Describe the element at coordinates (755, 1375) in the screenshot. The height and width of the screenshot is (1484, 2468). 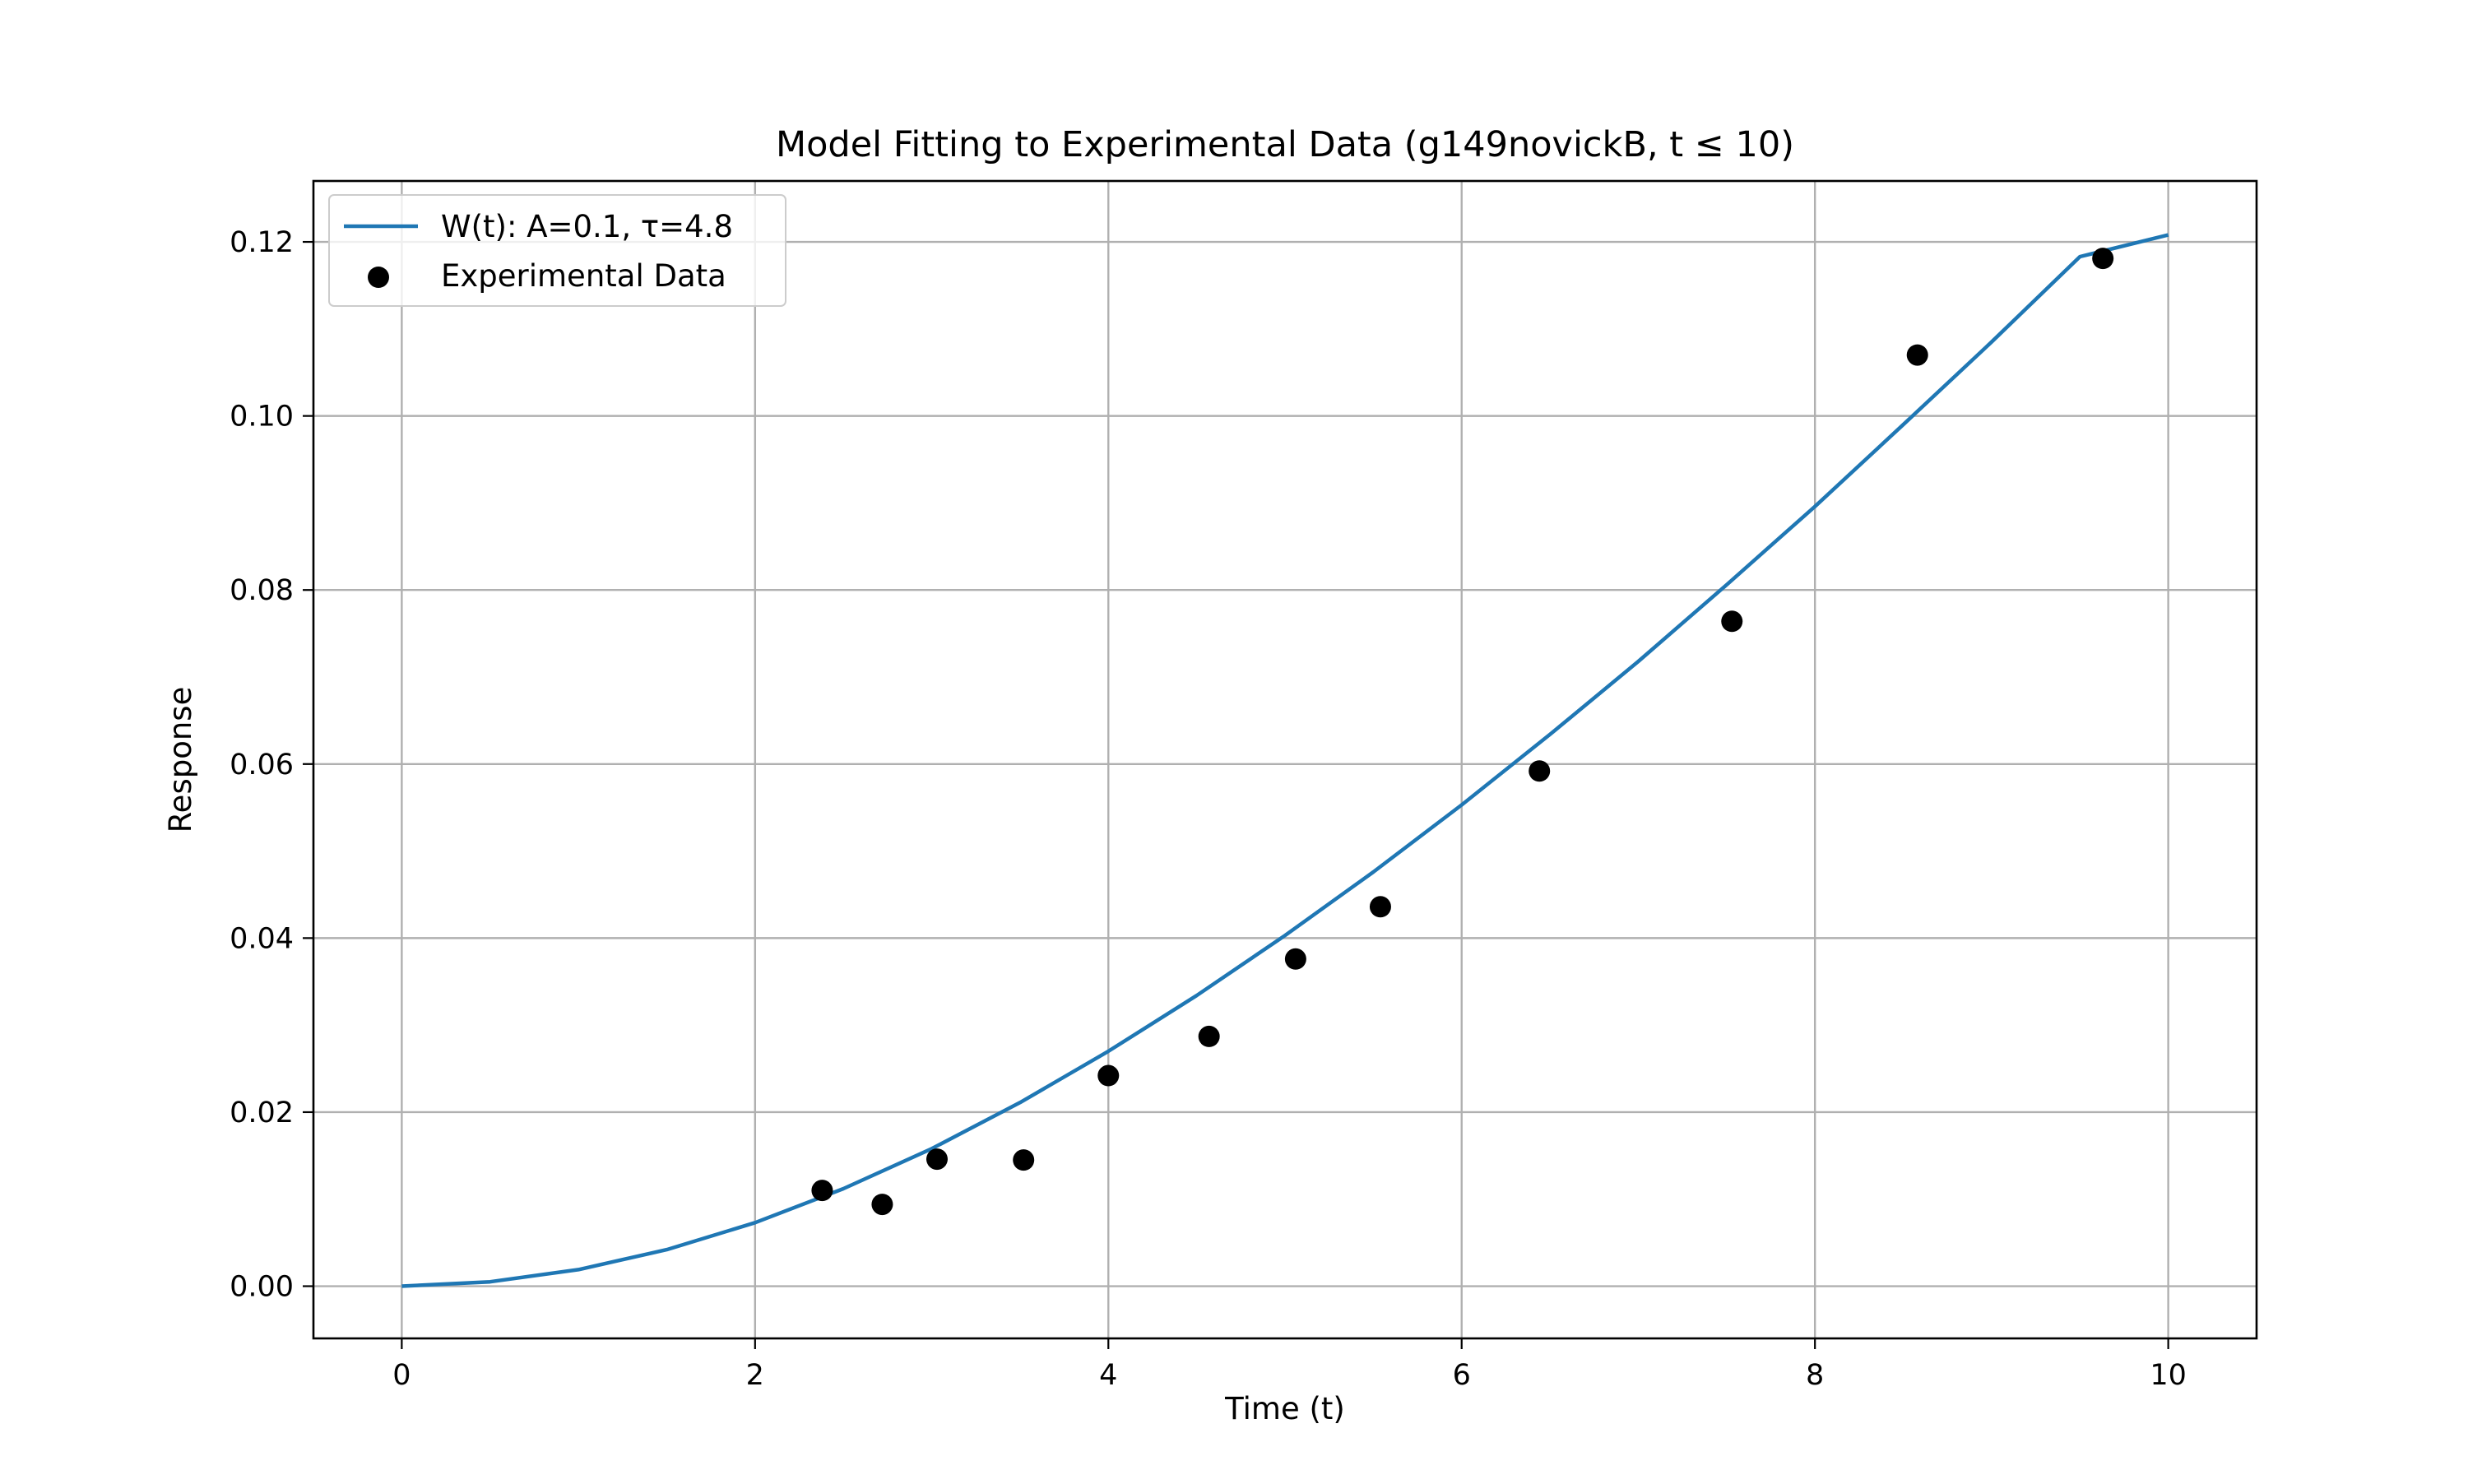
I see `x-tick-label: 2` at that location.